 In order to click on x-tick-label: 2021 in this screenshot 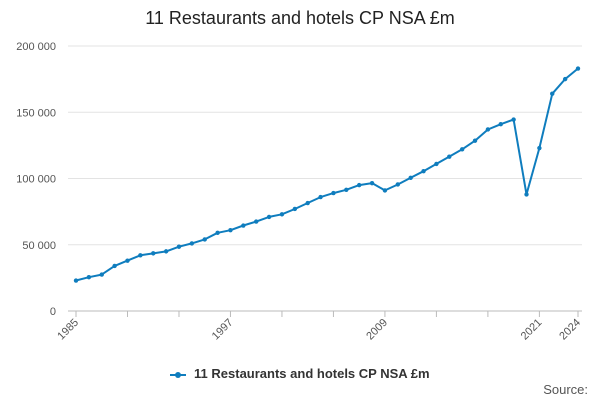, I will do `click(532, 330)`.